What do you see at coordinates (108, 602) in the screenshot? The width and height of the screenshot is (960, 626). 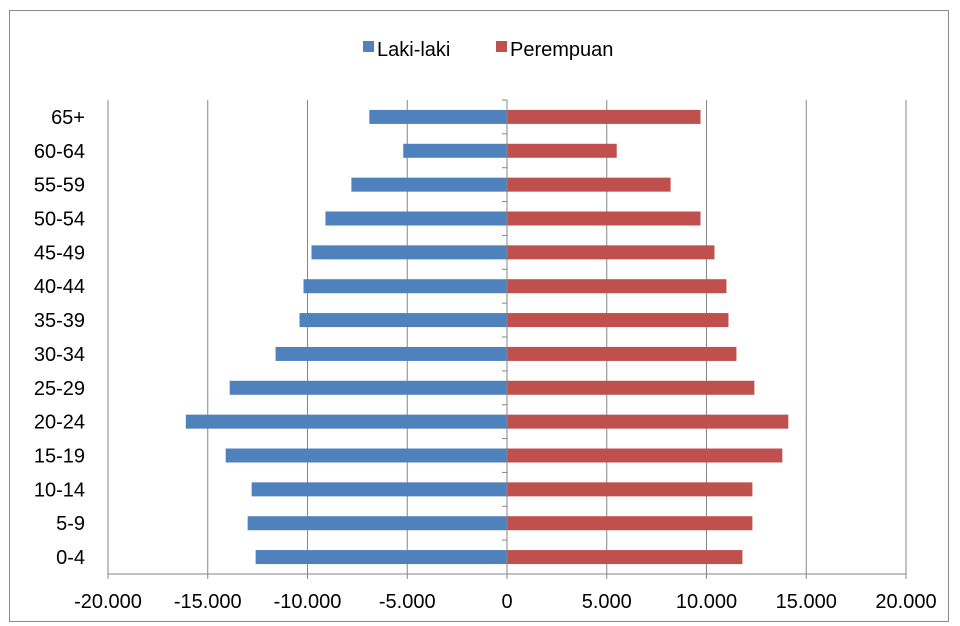 I see `x-tick-label-20-000: -20.000` at bounding box center [108, 602].